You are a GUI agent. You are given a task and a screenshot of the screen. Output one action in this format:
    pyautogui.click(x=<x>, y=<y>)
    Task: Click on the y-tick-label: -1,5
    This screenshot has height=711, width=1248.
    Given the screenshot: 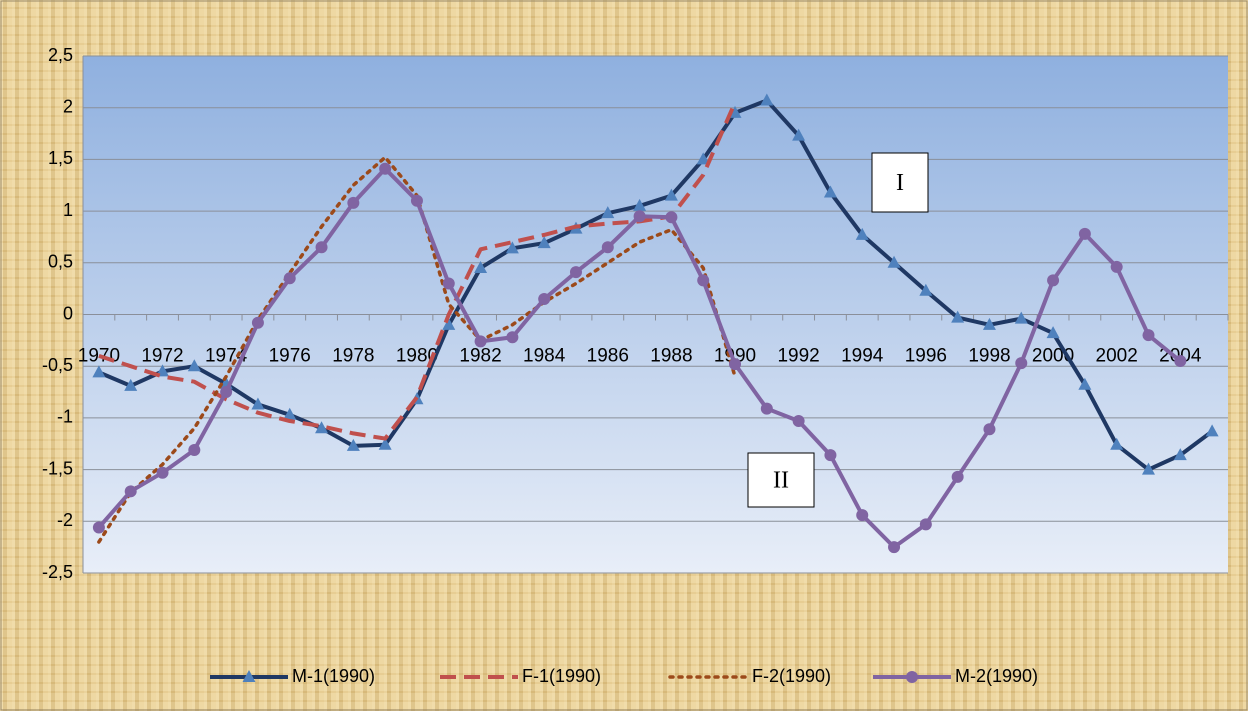 What is the action you would take?
    pyautogui.click(x=57, y=468)
    